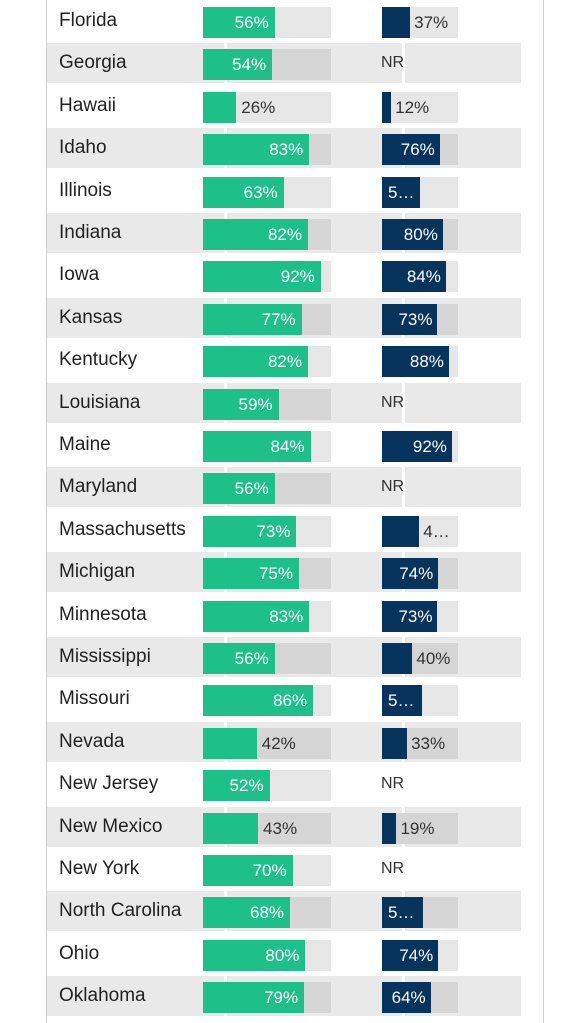  Describe the element at coordinates (284, 63) in the screenshot. I see `table-row: Georgia 54% NR` at that location.